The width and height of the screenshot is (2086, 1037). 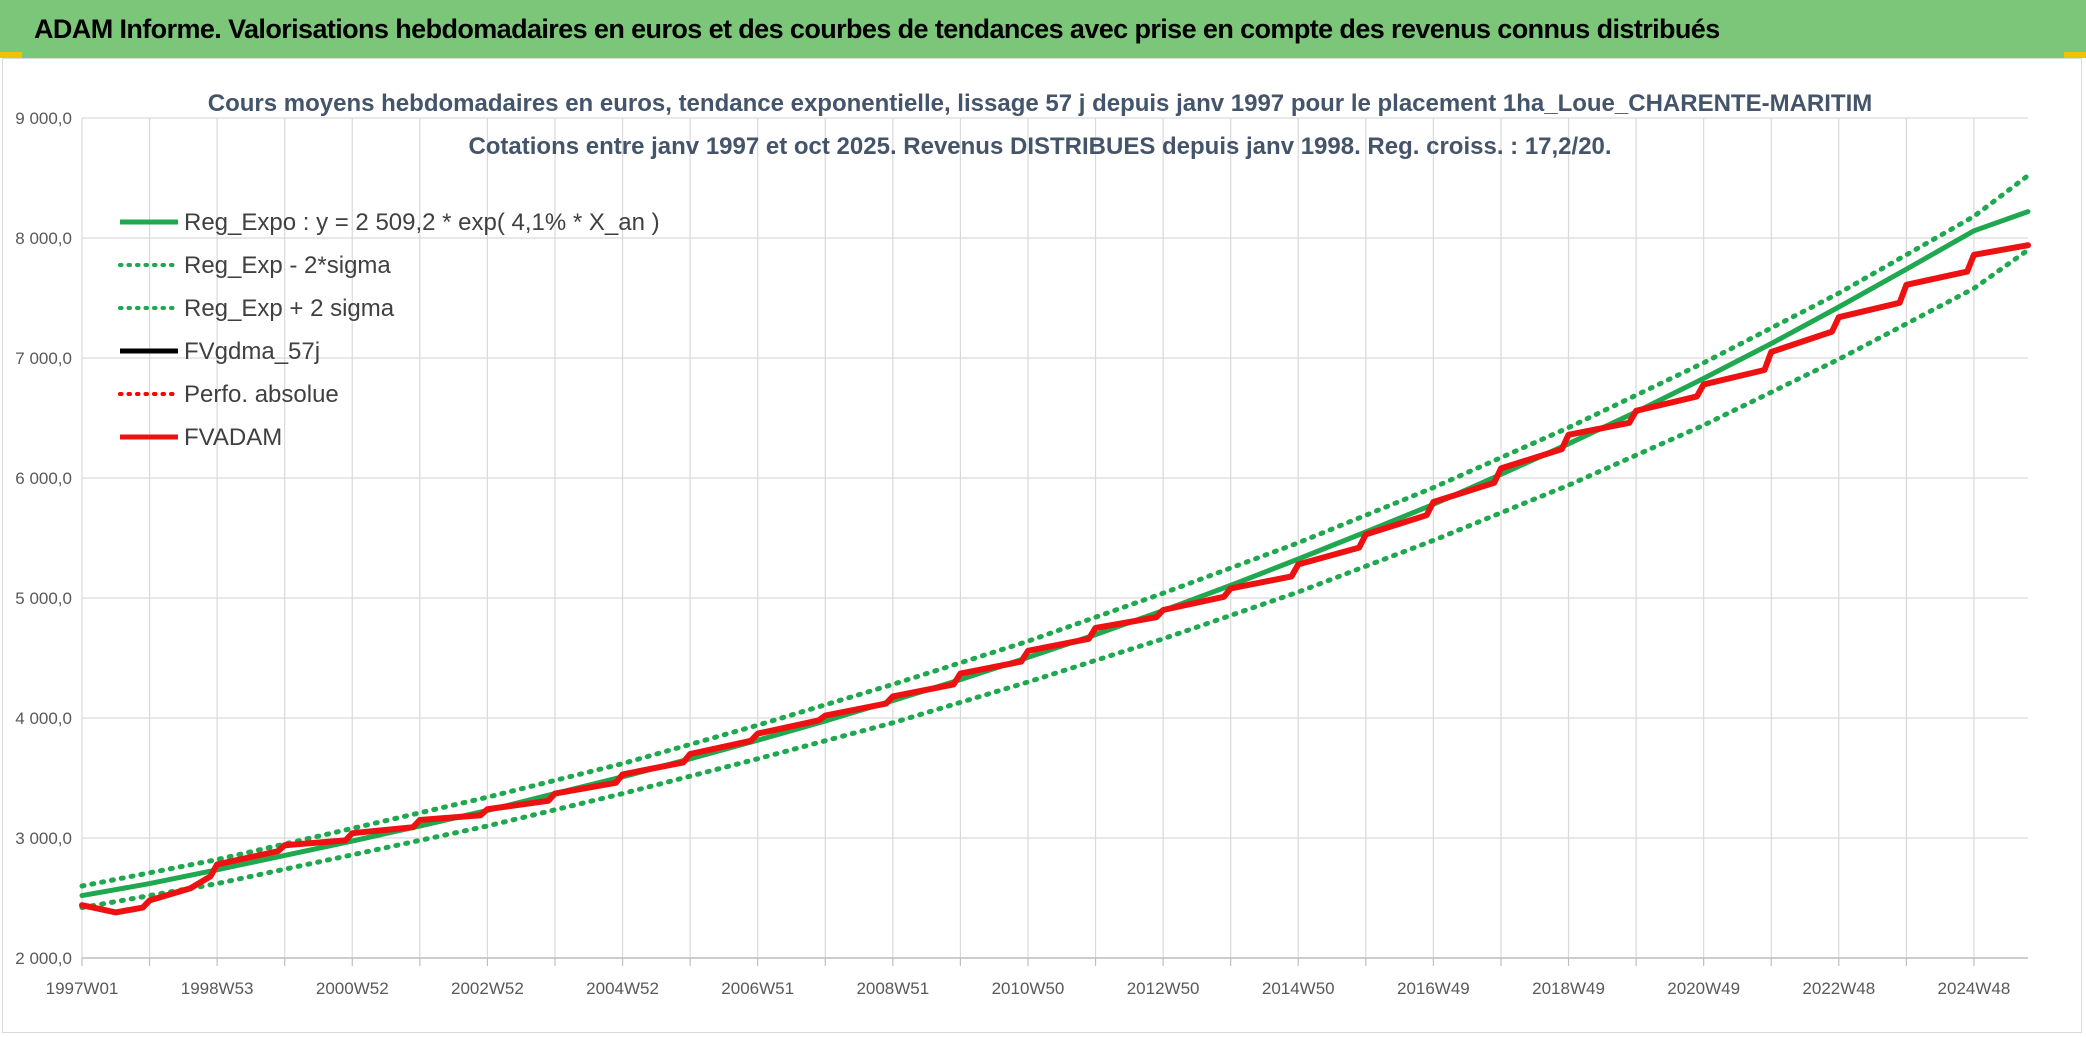 I want to click on legend-label-2: Reg_Exp + 2 sigma, so click(x=289, y=308).